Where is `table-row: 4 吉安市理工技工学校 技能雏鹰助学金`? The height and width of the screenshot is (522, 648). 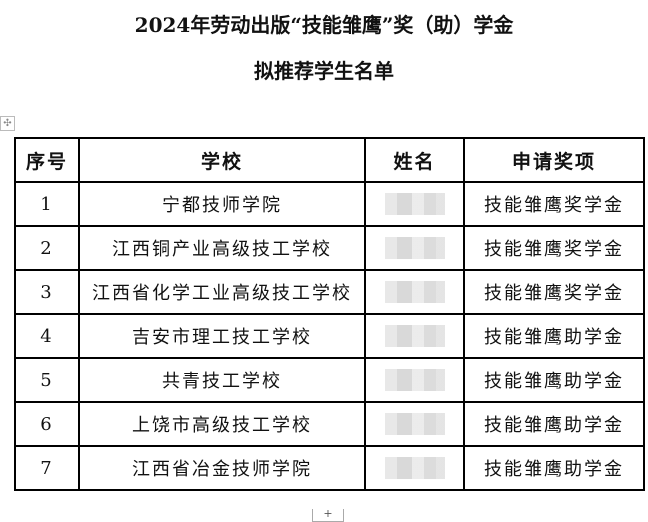
table-row: 4 吉安市理工技工学校 技能雏鹰助学金 is located at coordinates (329, 336).